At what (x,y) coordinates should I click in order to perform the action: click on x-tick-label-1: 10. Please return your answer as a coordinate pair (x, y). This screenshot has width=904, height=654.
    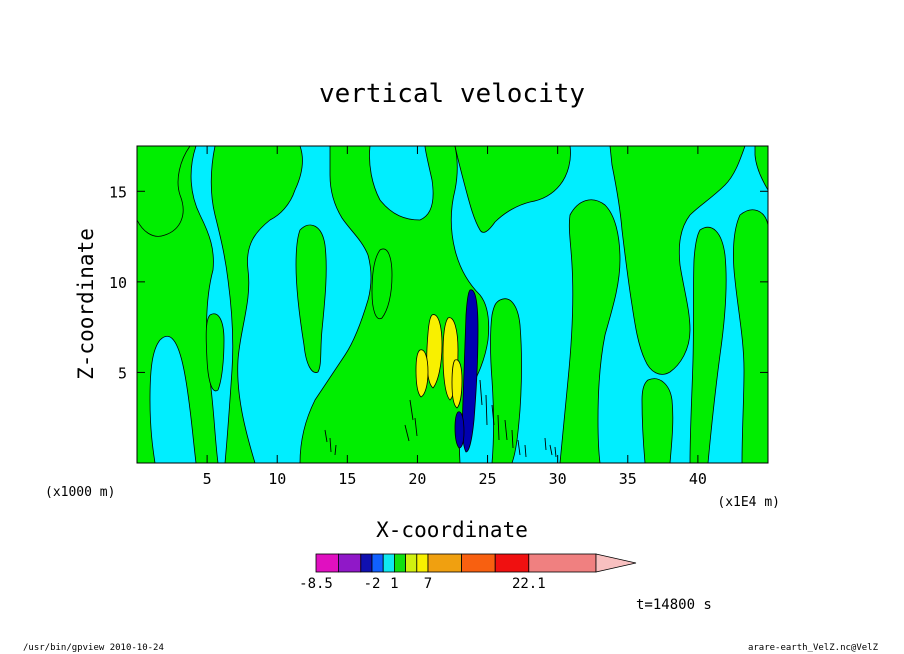
    Looking at the image, I should click on (277, 479).